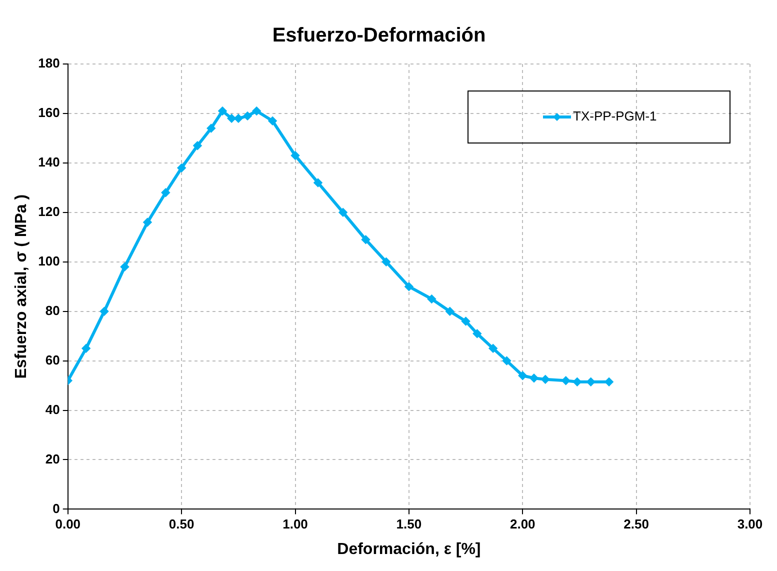 The width and height of the screenshot is (777, 571). I want to click on y-tick-label: 160, so click(49, 112).